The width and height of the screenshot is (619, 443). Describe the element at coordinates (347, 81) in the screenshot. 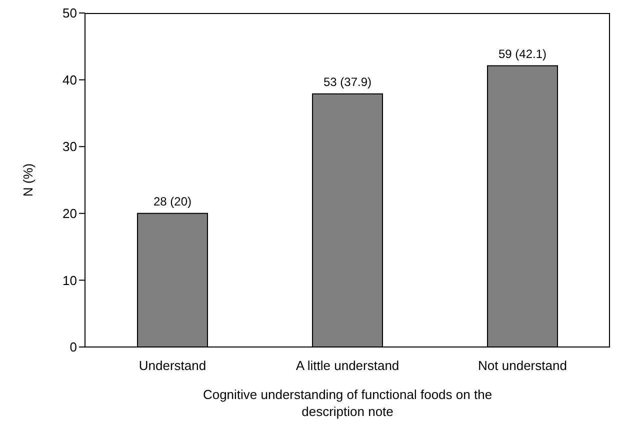

I see `data-label: 53 (37.9)` at that location.